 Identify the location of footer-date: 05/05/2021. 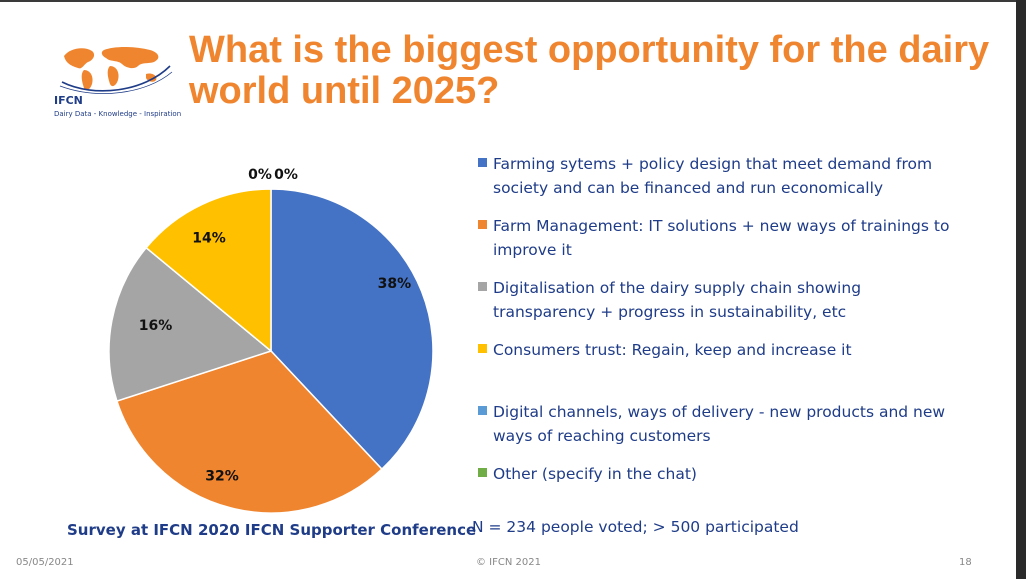
(45, 562).